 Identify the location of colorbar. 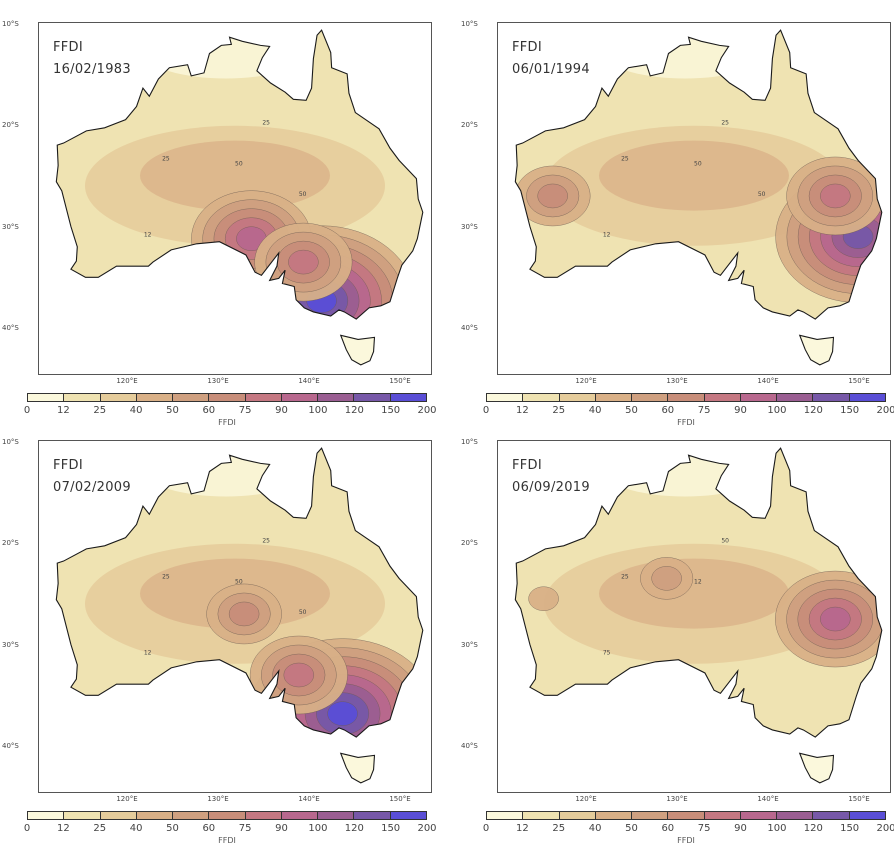
(227, 815).